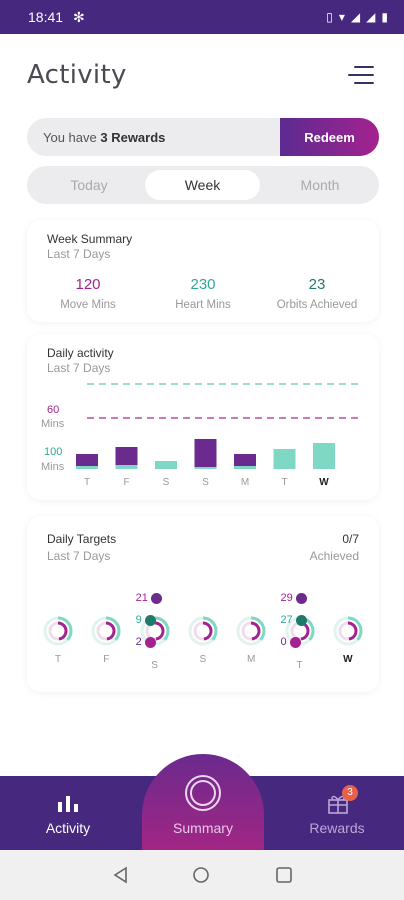  Describe the element at coordinates (294, 620) in the screenshot. I see `heart-count: 27` at that location.